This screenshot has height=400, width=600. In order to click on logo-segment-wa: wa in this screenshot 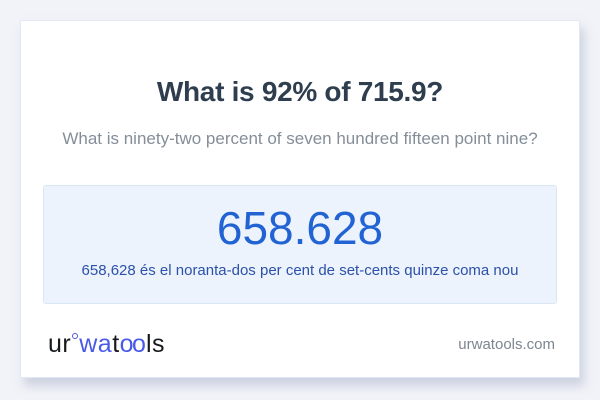, I will do `click(96, 344)`.